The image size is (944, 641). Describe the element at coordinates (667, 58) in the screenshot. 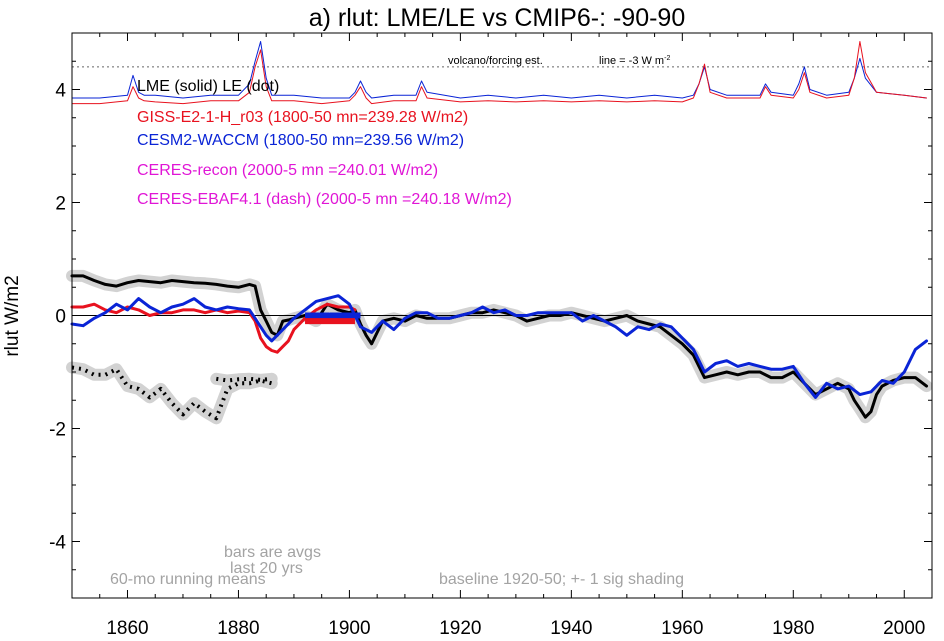

I see `line-note-superscript: -2` at that location.